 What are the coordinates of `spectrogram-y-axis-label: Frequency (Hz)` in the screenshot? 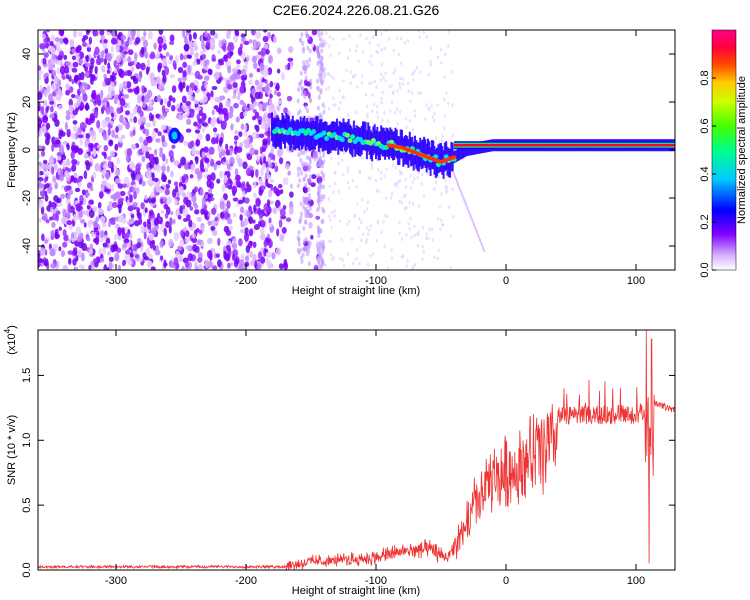 It's located at (12, 150).